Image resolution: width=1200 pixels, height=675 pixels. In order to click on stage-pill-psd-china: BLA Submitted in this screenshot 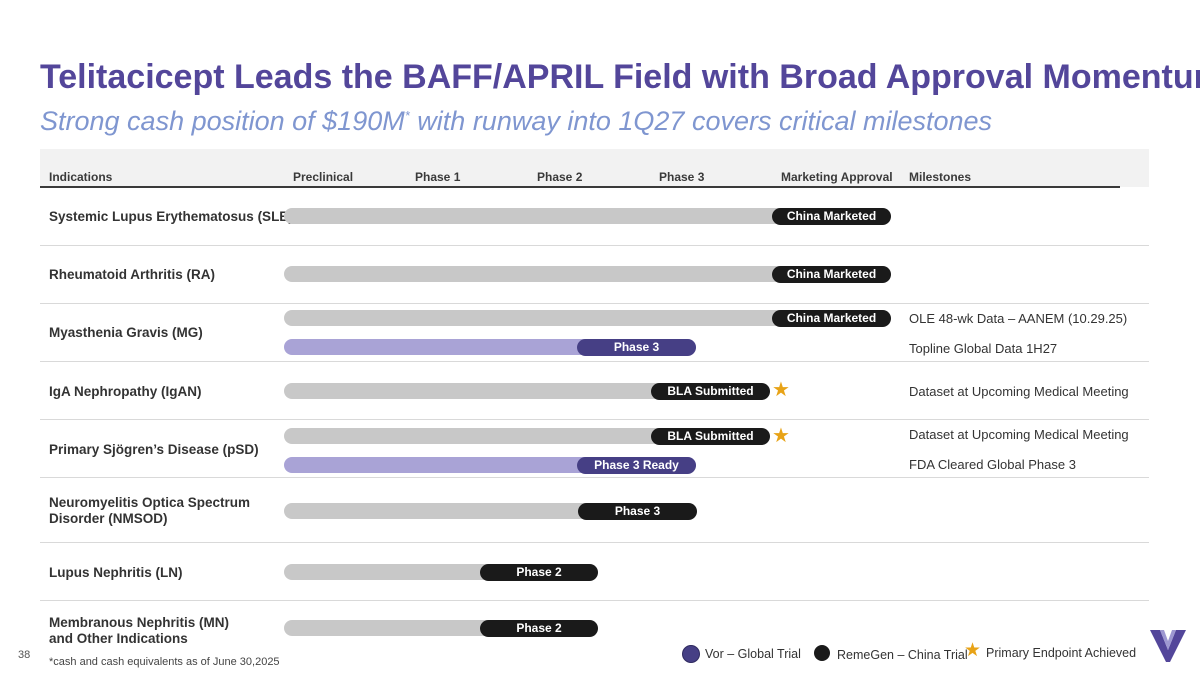, I will do `click(710, 436)`.